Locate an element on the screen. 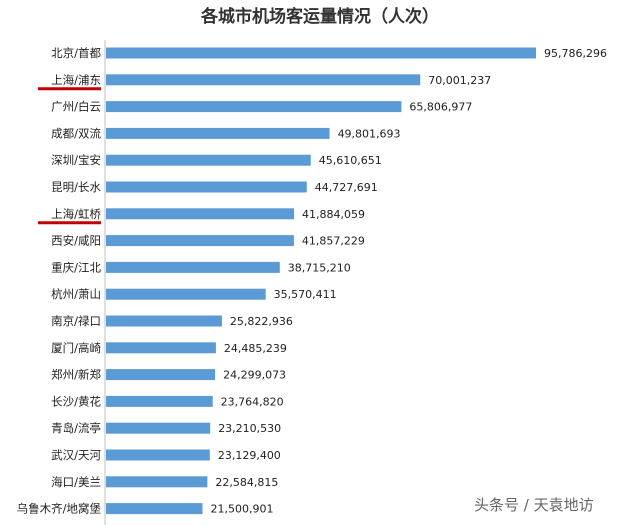 The height and width of the screenshot is (525, 640). value-label: 24,299,073 is located at coordinates (254, 375).